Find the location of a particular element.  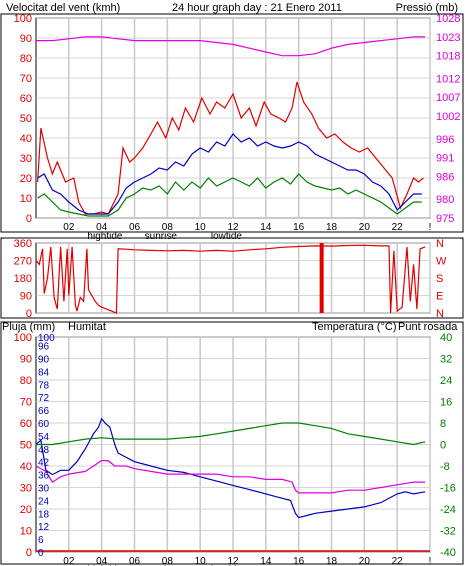

wind-speed-tick-label: 90 is located at coordinates (26, 39).